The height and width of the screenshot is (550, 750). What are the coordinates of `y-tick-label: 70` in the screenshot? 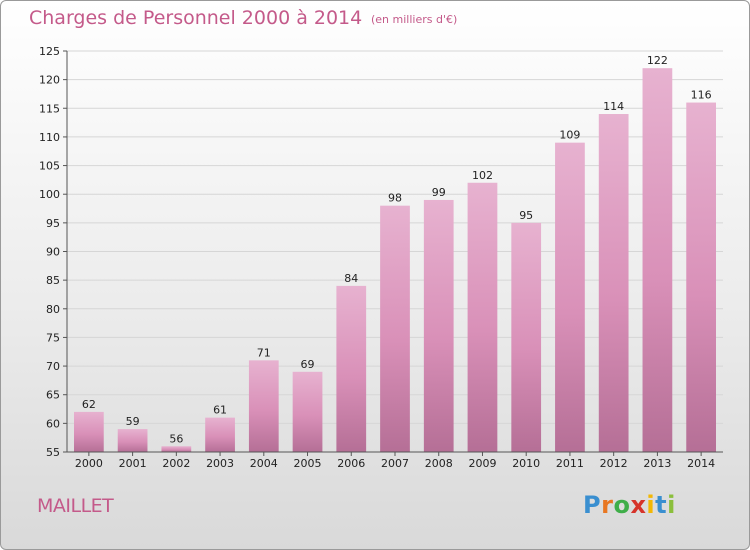 It's located at (53, 366).